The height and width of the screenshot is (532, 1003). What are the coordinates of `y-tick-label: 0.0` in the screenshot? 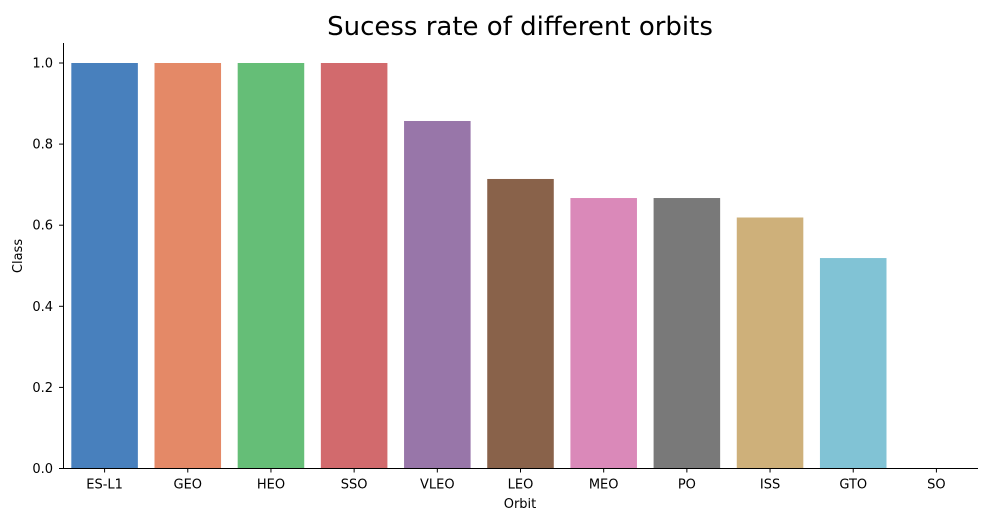 It's located at (42, 469).